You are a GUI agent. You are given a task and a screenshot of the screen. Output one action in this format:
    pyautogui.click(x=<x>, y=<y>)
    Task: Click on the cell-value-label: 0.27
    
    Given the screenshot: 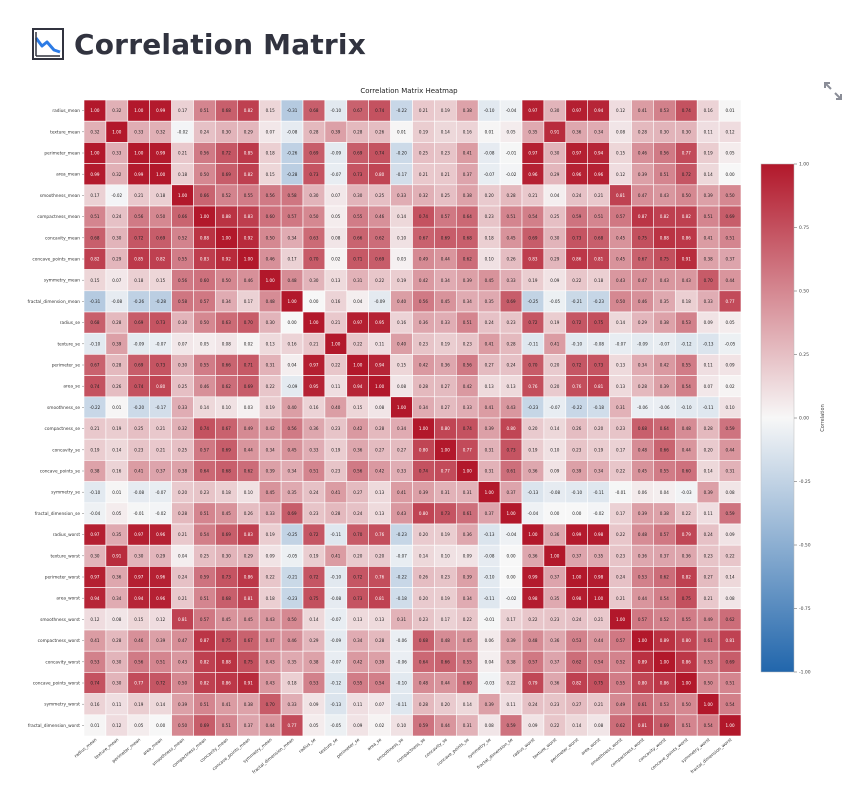 What is the action you would take?
    pyautogui.click(x=380, y=449)
    